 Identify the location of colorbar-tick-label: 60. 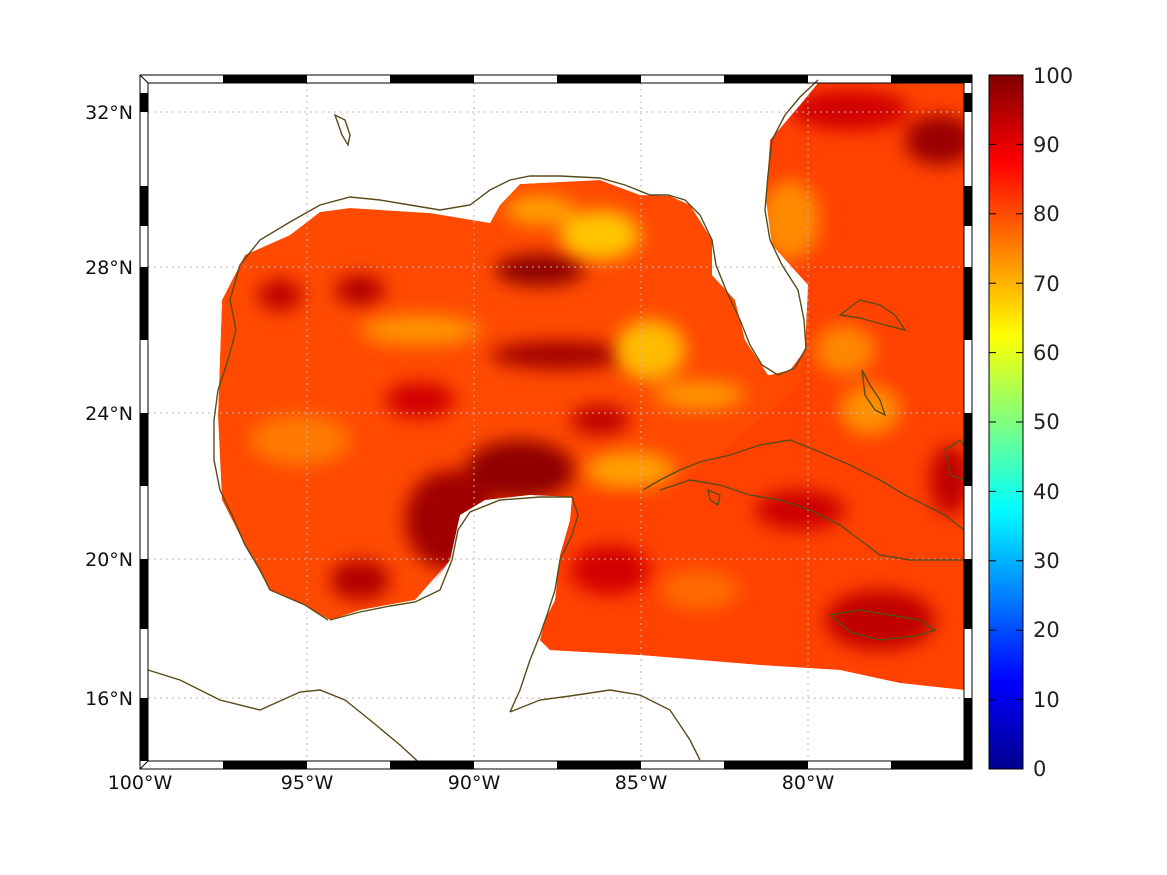
(1046, 353).